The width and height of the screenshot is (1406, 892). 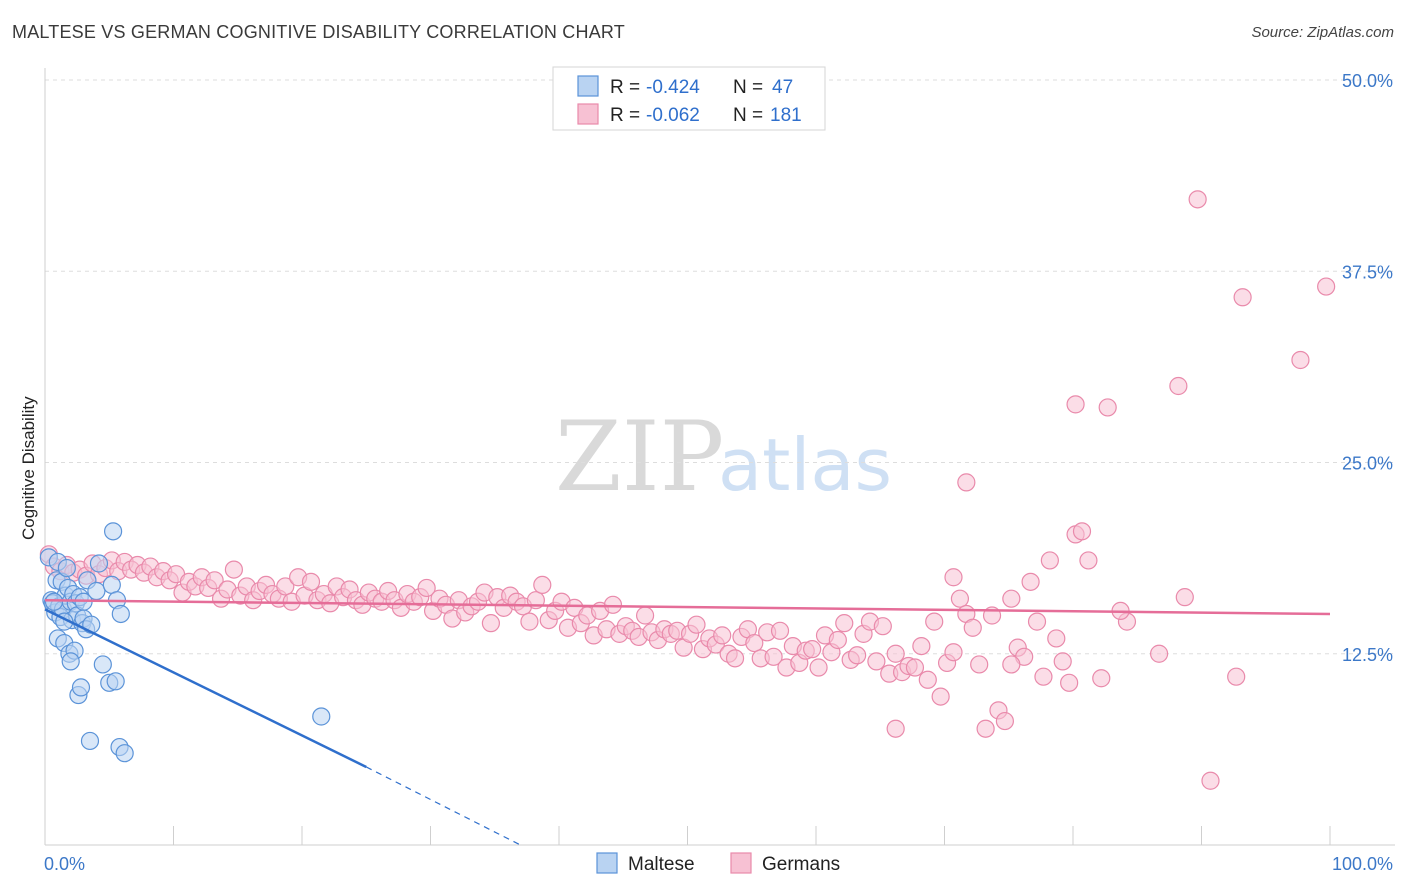 What do you see at coordinates (1367, 81) in the screenshot?
I see `y-tick-label: 50.0%` at bounding box center [1367, 81].